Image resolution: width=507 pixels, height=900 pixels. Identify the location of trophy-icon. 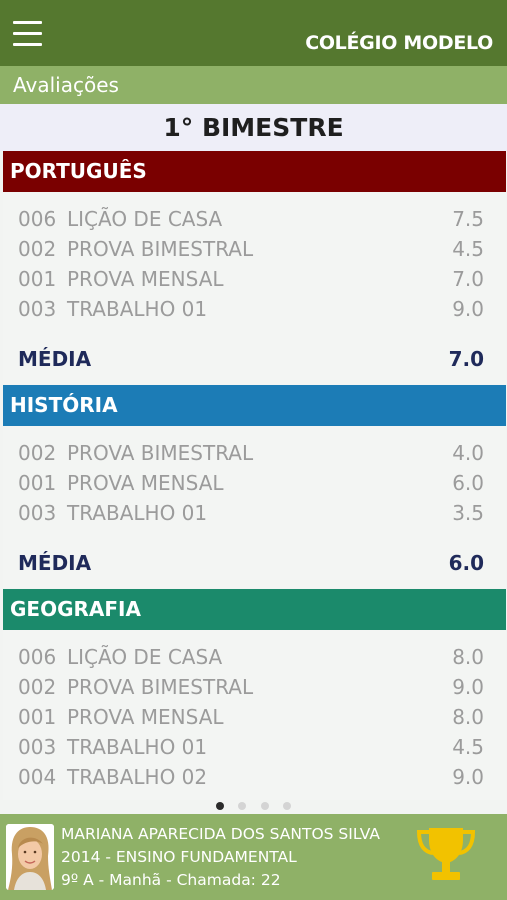
(446, 854).